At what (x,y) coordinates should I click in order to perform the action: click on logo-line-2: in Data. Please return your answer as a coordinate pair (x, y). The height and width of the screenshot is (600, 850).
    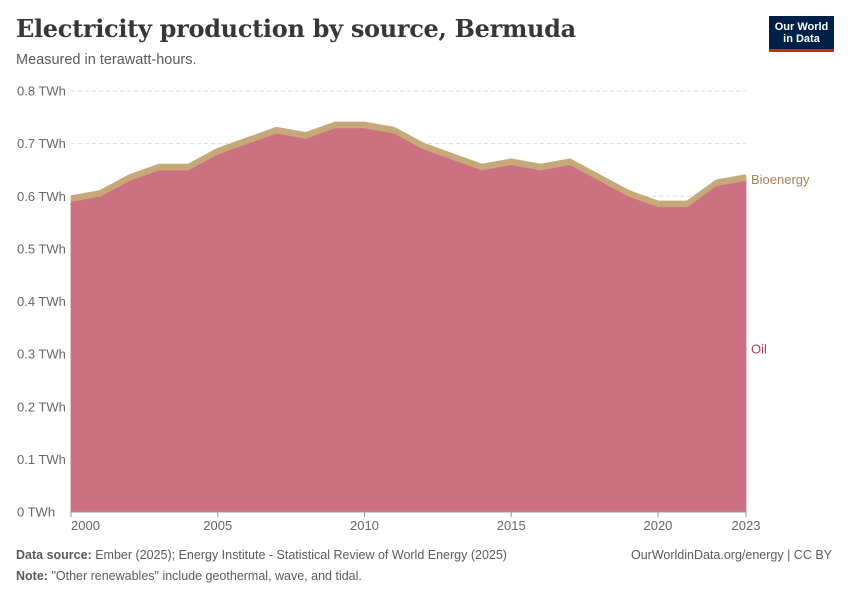
    Looking at the image, I should click on (801, 38).